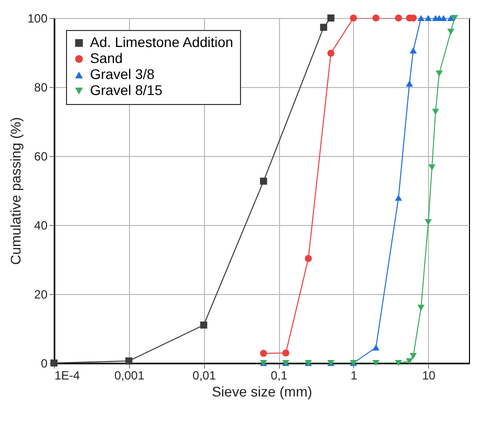 The width and height of the screenshot is (499, 427). I want to click on legend-label: Gravel 3/8, so click(122, 74).